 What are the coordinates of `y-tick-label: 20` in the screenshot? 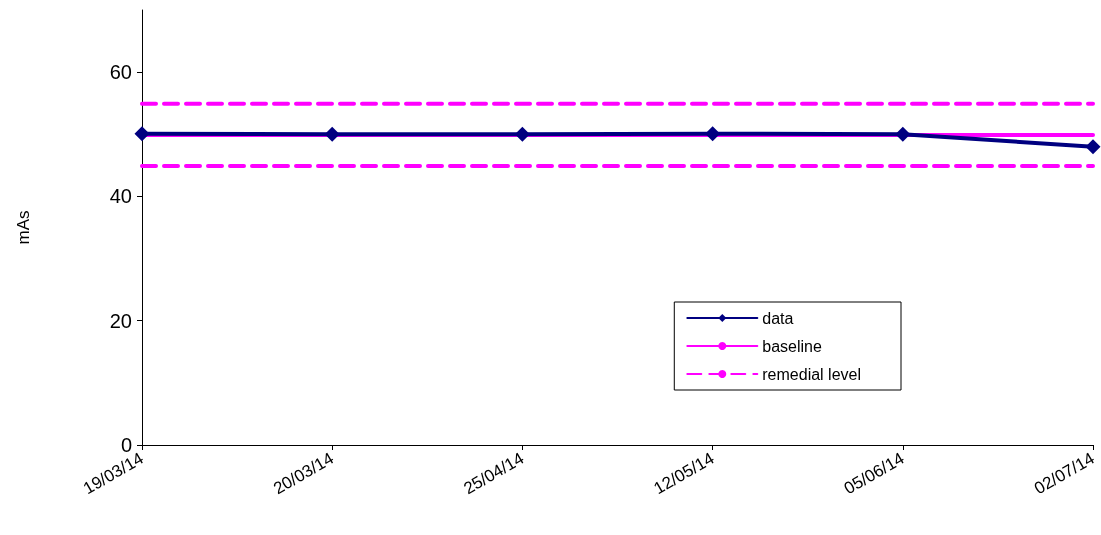 It's located at (120, 320).